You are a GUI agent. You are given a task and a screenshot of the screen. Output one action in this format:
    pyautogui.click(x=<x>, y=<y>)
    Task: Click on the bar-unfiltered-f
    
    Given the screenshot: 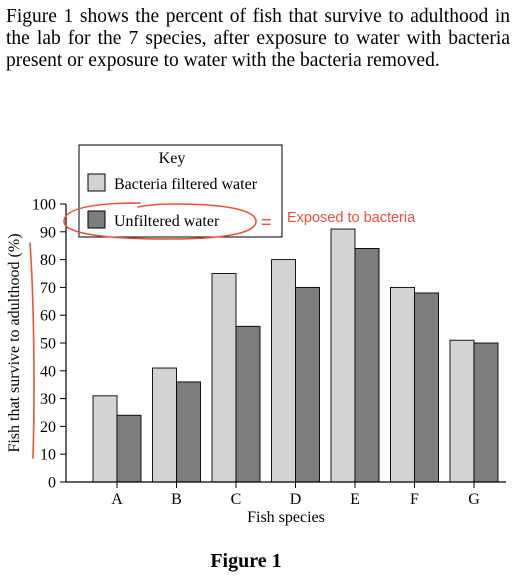 What is the action you would take?
    pyautogui.click(x=426, y=387)
    